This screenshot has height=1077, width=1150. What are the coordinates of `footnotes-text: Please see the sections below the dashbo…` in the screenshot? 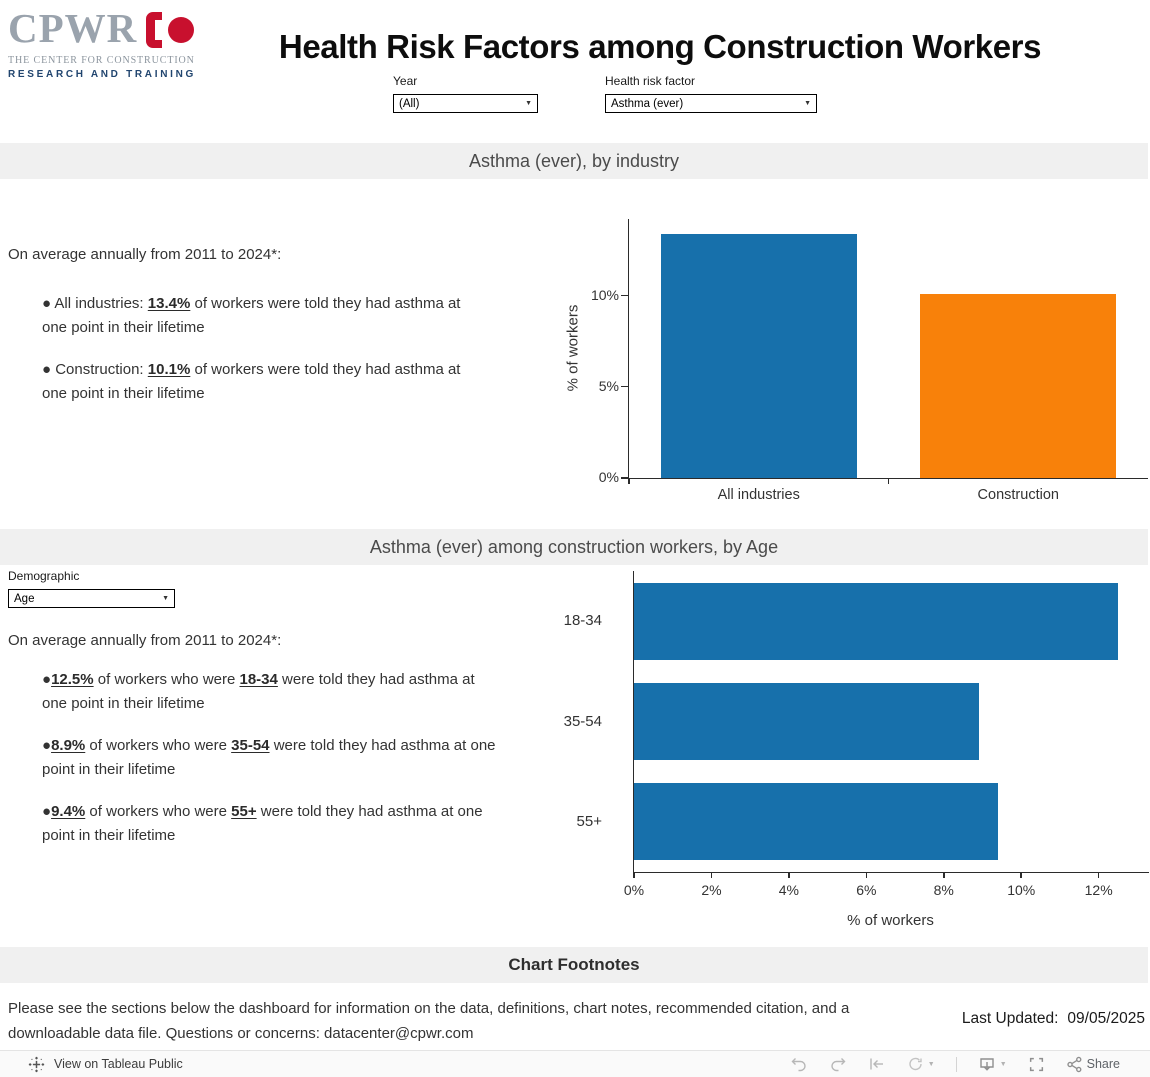 It's located at (429, 1021).